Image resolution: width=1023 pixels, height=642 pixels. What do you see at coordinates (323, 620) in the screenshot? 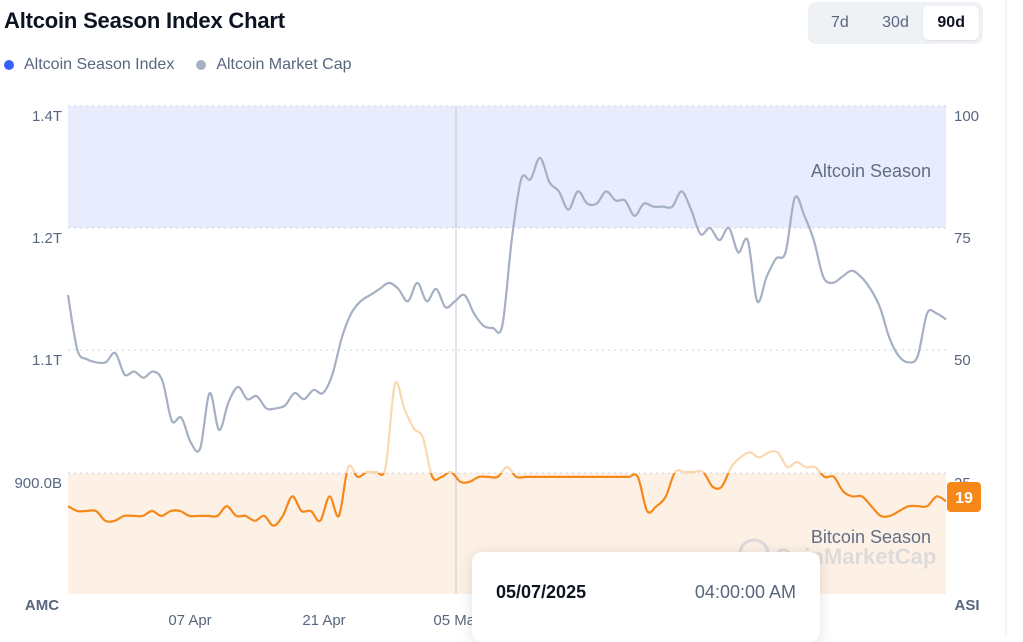
I see `x-tick-21-apr: 21 Apr` at bounding box center [323, 620].